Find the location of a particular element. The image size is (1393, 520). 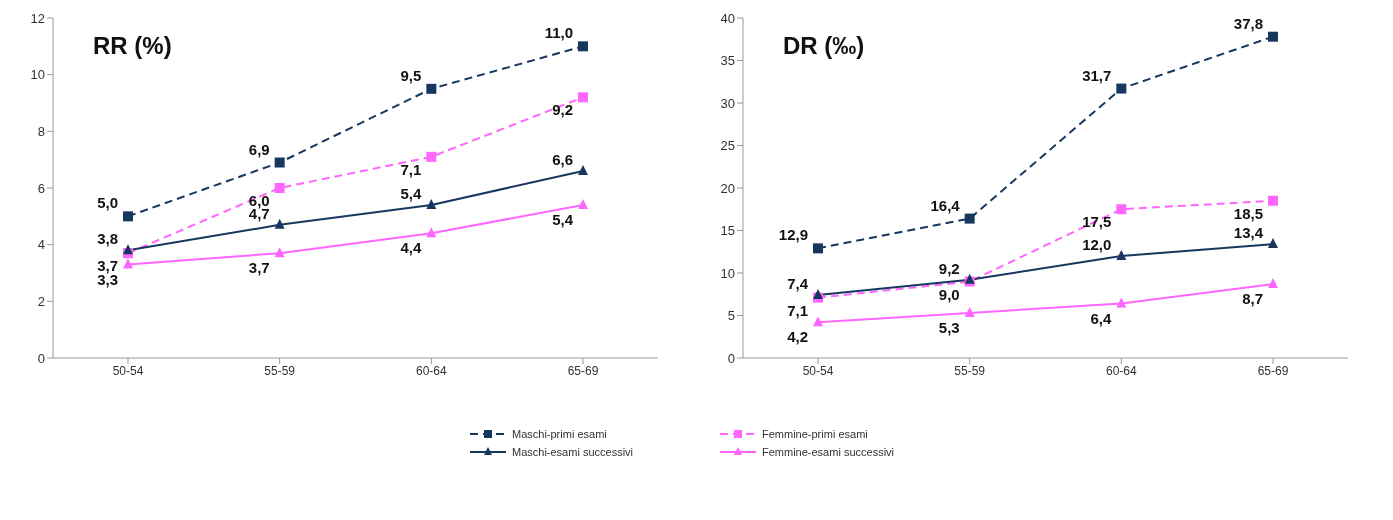

y-tick-label: 15 is located at coordinates (727, 231).